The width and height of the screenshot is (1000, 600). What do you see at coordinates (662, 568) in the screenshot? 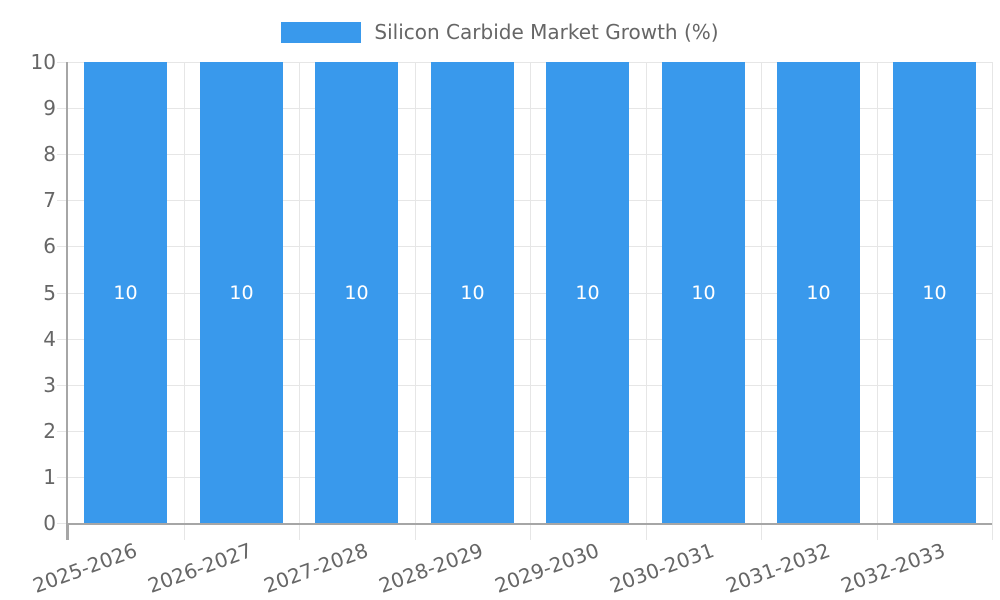
I see `x-tick-label: 2030-2031` at bounding box center [662, 568].